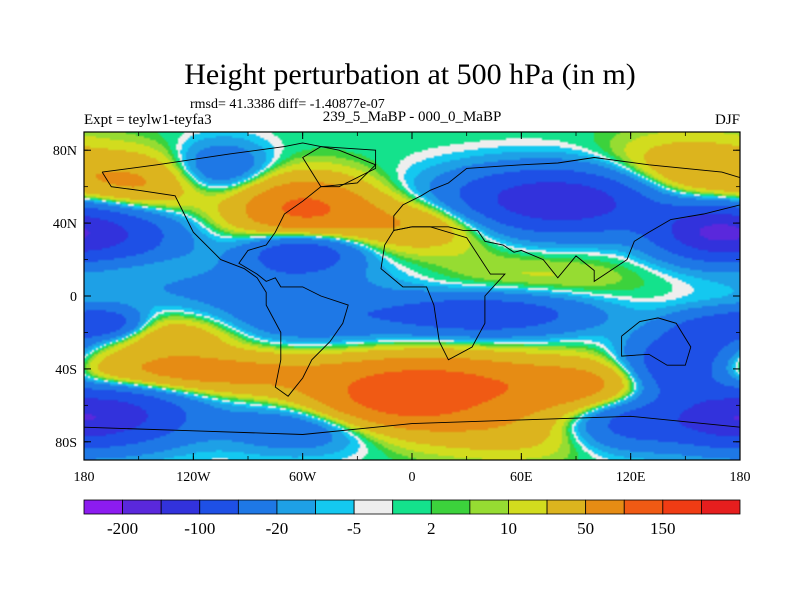  Describe the element at coordinates (663, 528) in the screenshot. I see `colorbar-label: 150` at that location.